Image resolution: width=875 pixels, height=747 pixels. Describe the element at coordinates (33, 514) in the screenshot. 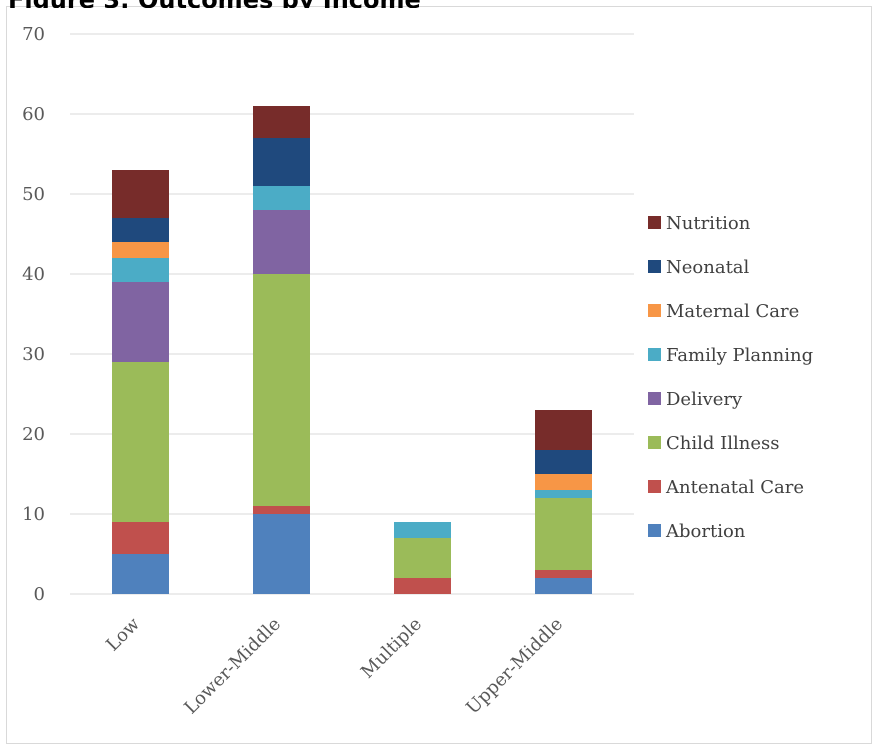

I see `y-tick-label-10: 10` at that location.